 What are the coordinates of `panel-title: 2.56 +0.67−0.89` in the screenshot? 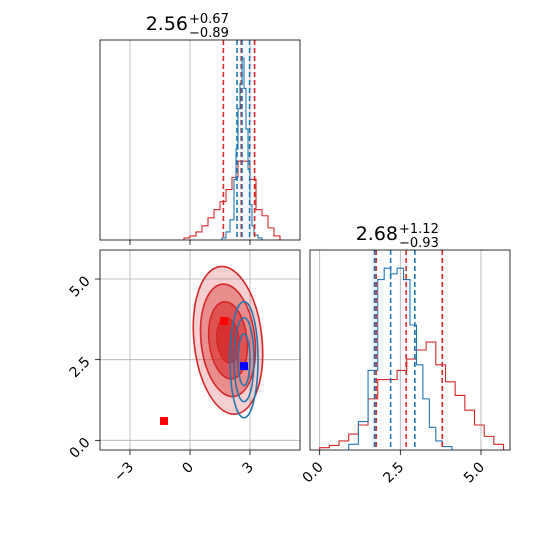 It's located at (187, 26).